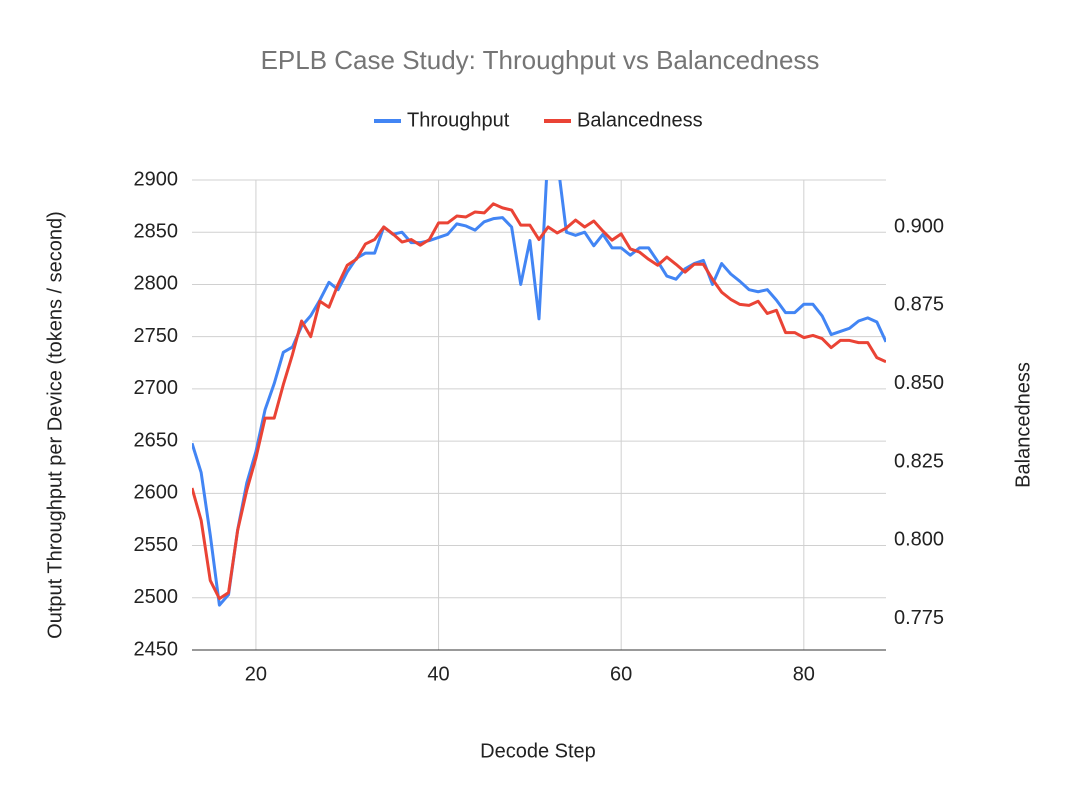 This screenshot has width=1080, height=808. Describe the element at coordinates (919, 618) in the screenshot. I see `y2-tick-label: 0.775` at that location.